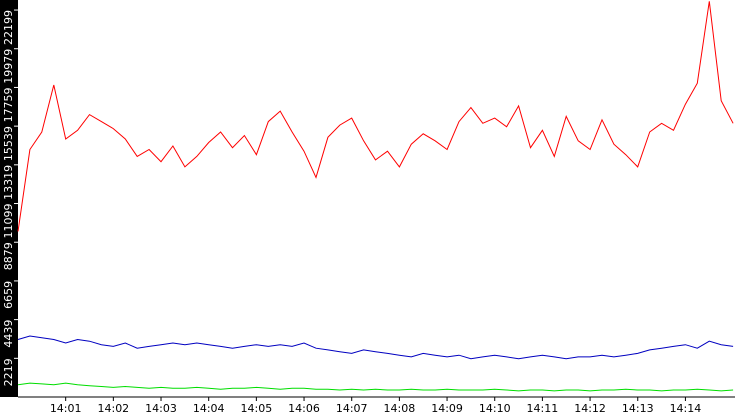 The height and width of the screenshot is (415, 735). Describe the element at coordinates (400, 408) in the screenshot. I see `x-tick-label: 14:08` at that location.